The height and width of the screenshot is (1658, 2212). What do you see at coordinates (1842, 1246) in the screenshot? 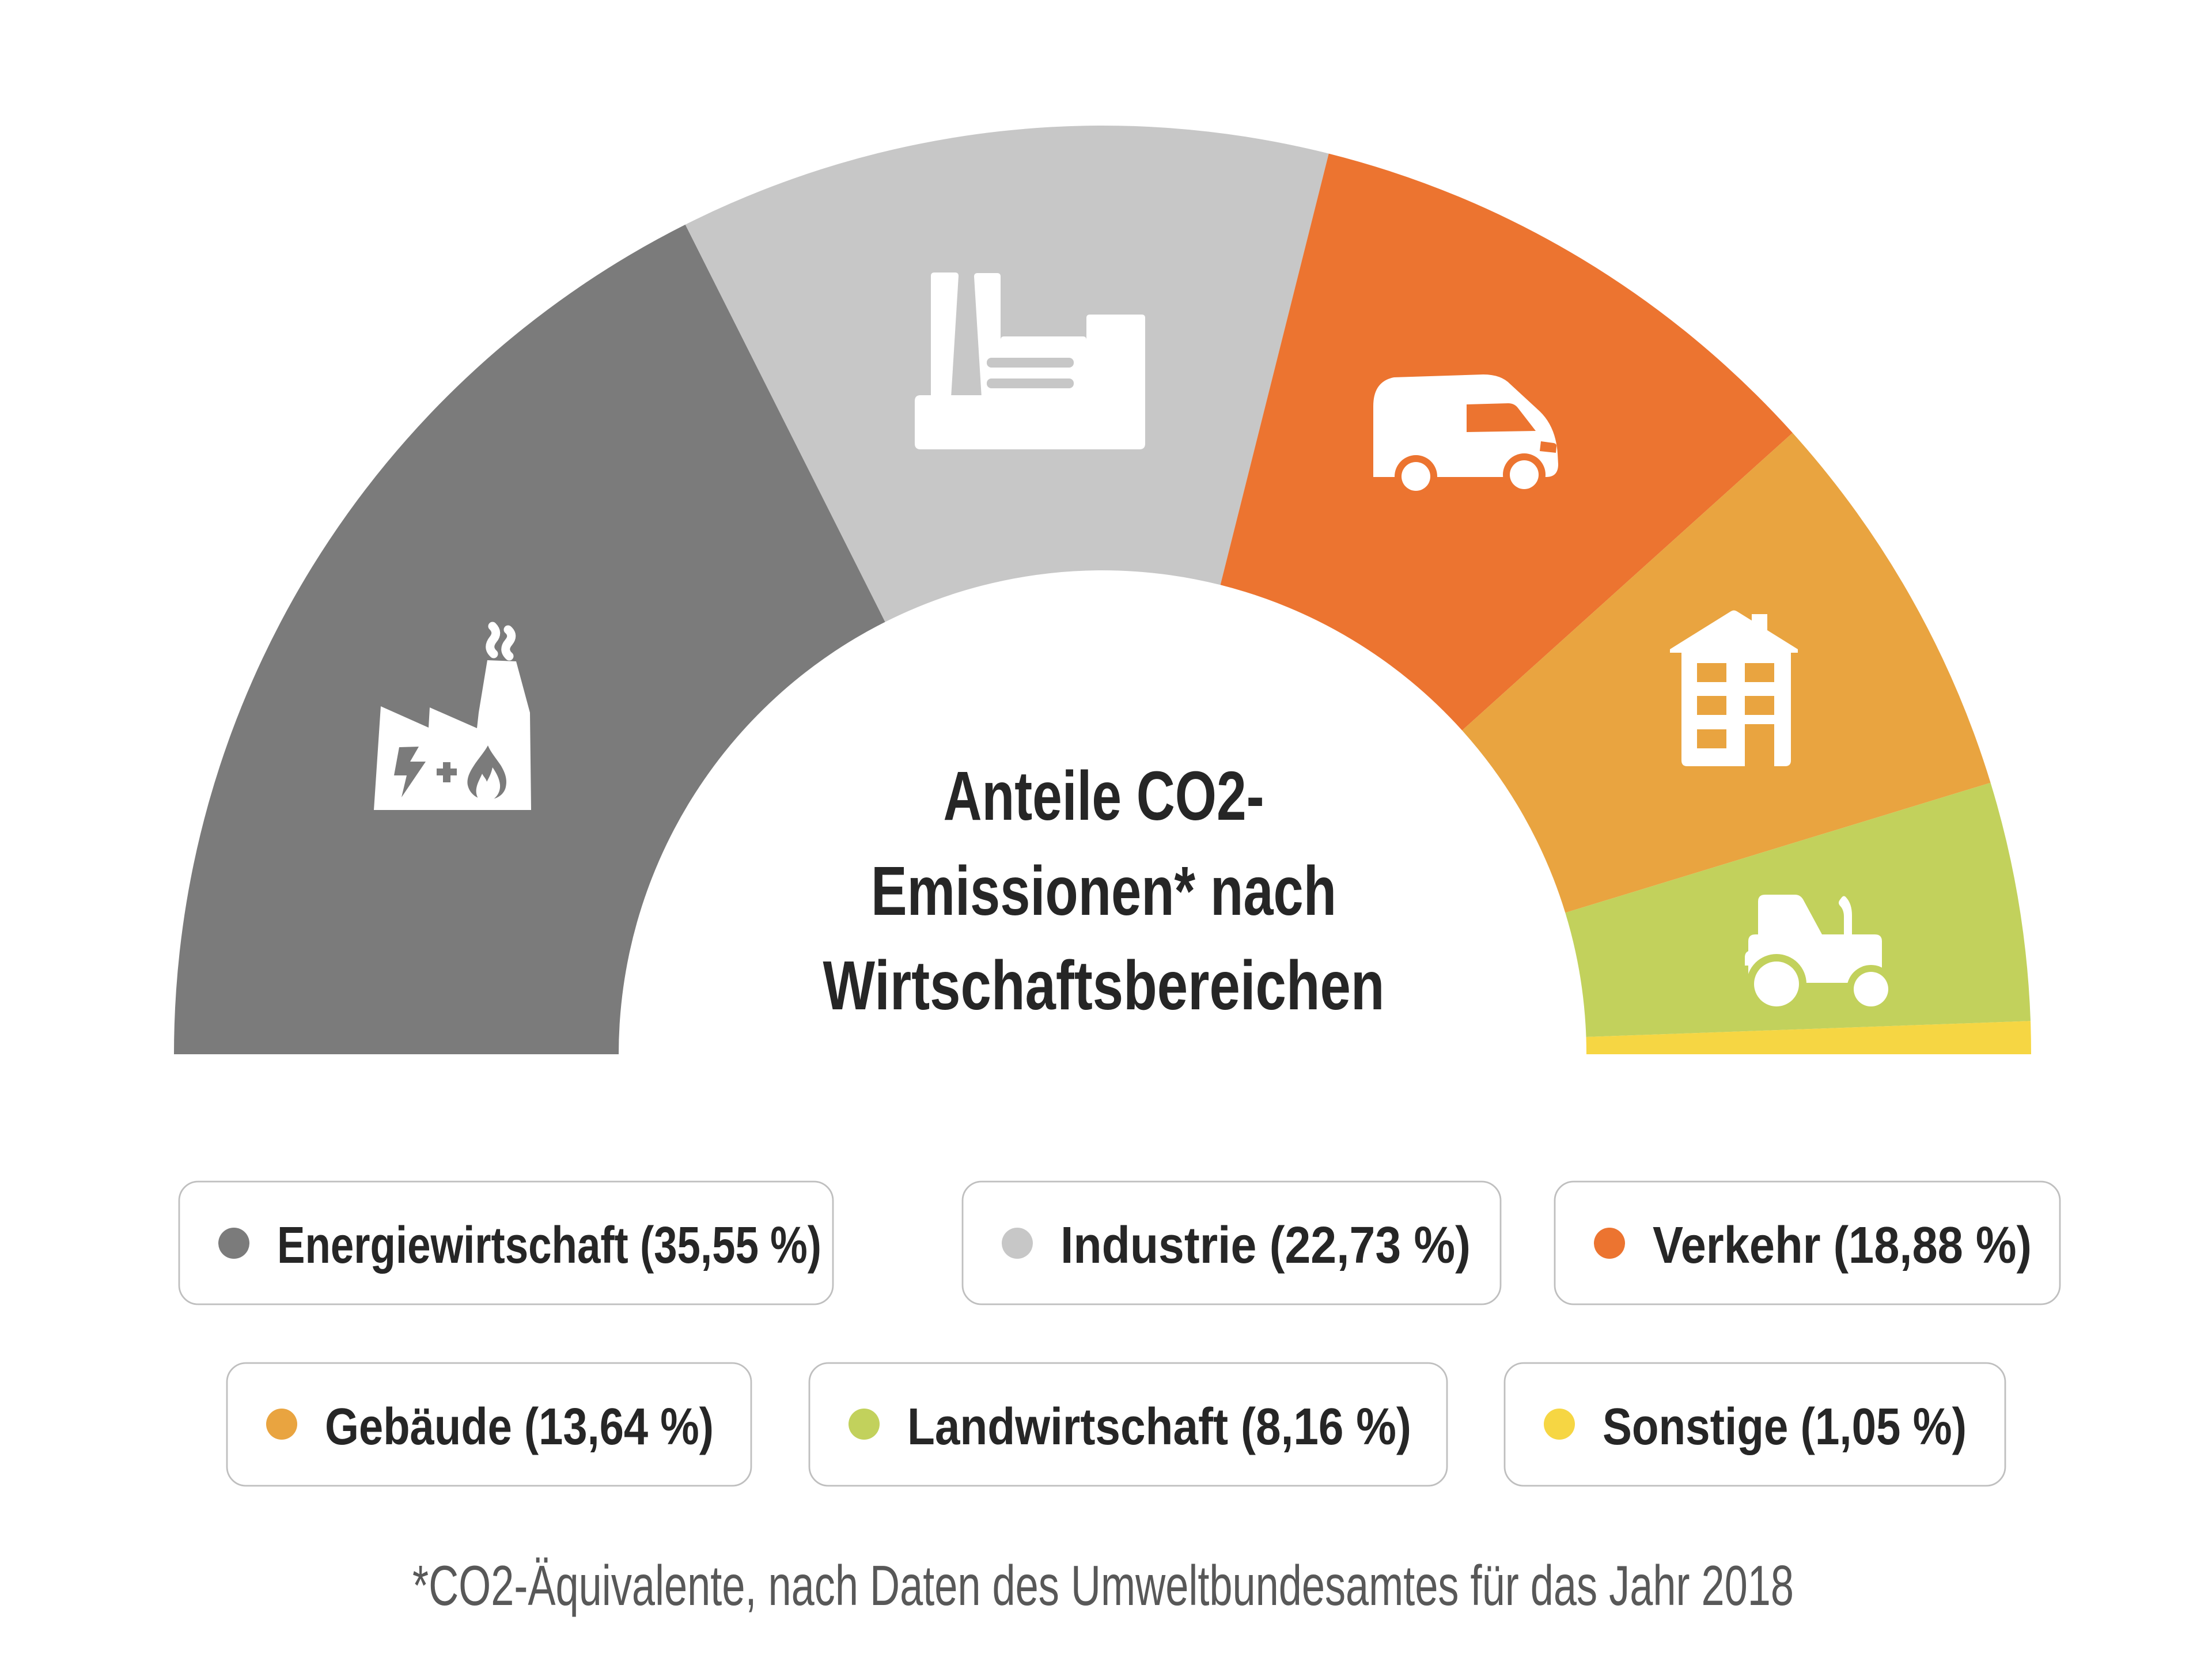
I see `svg-text: Verkehr (18,88 %)` at bounding box center [1842, 1246].